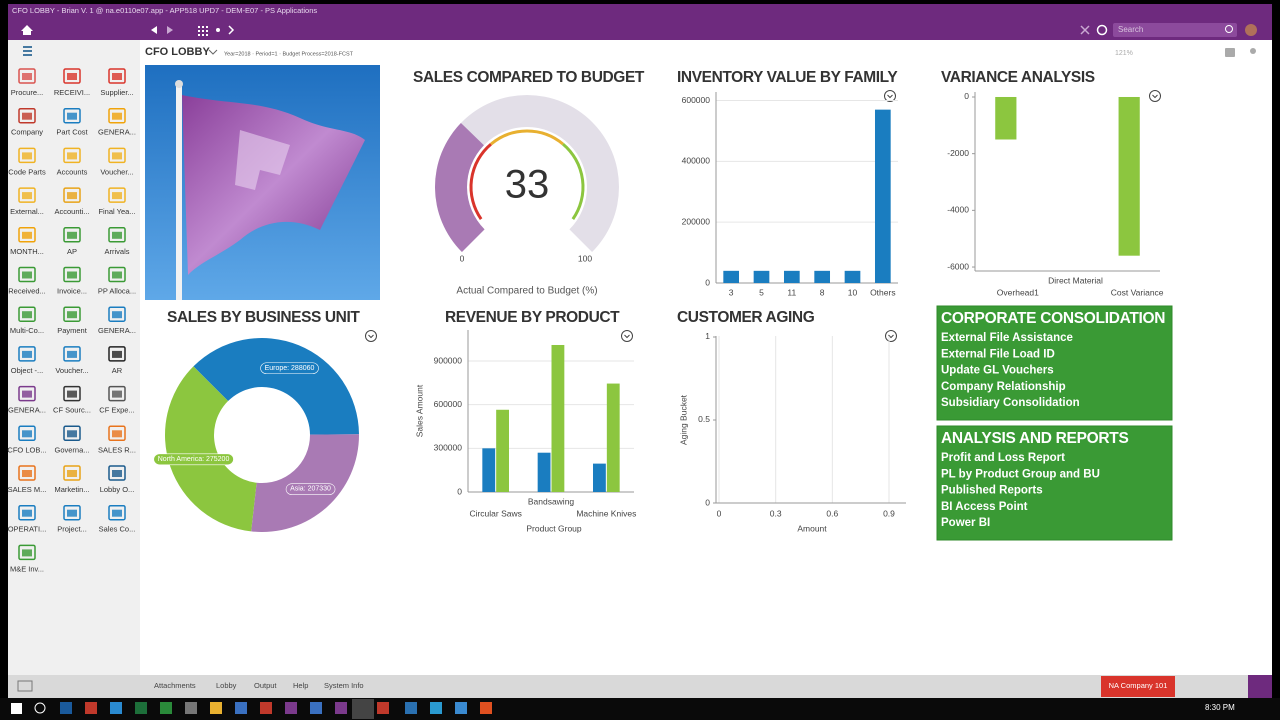  I want to click on tile-link: External File Assistance, so click(1007, 338).